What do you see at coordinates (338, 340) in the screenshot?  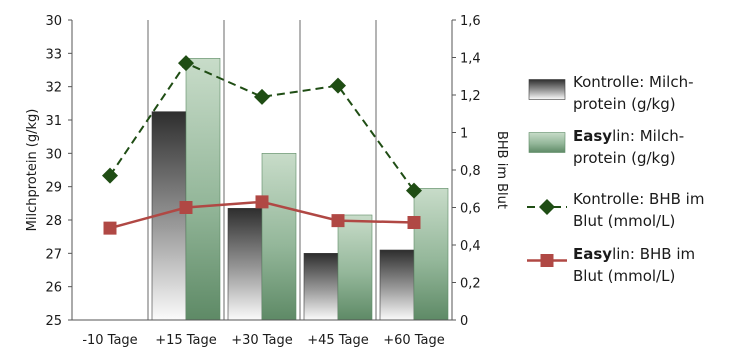 I see `x-tick-label: +45 Tage` at bounding box center [338, 340].